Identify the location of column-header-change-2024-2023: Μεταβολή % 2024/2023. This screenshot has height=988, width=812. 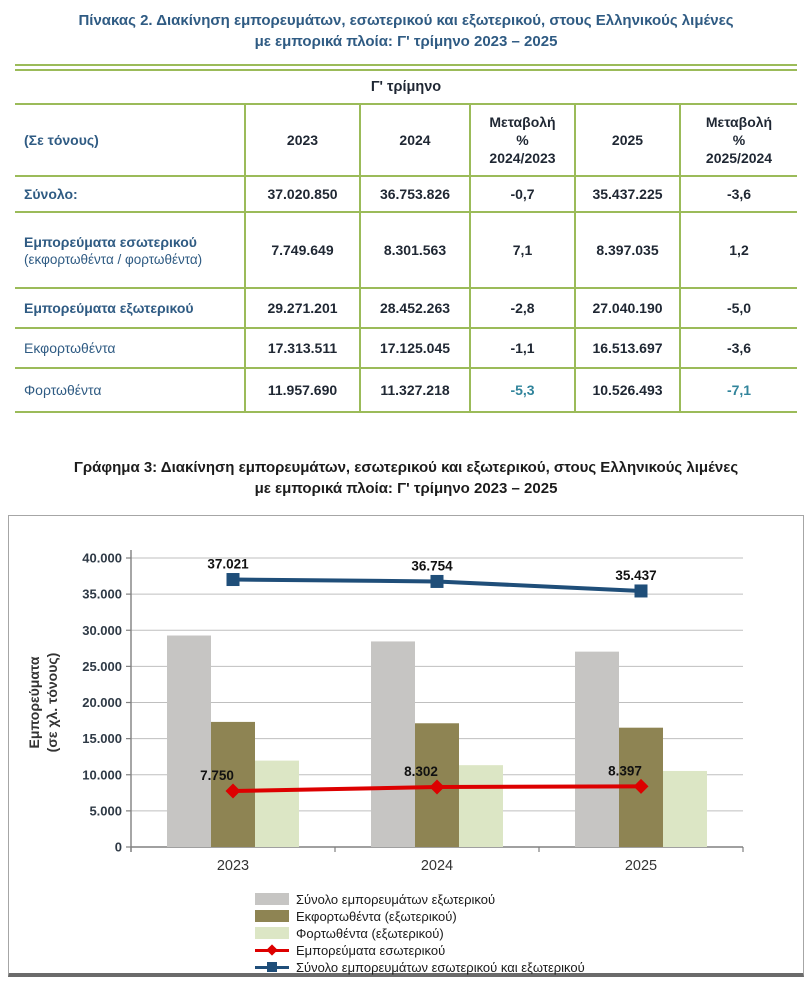
(522, 140).